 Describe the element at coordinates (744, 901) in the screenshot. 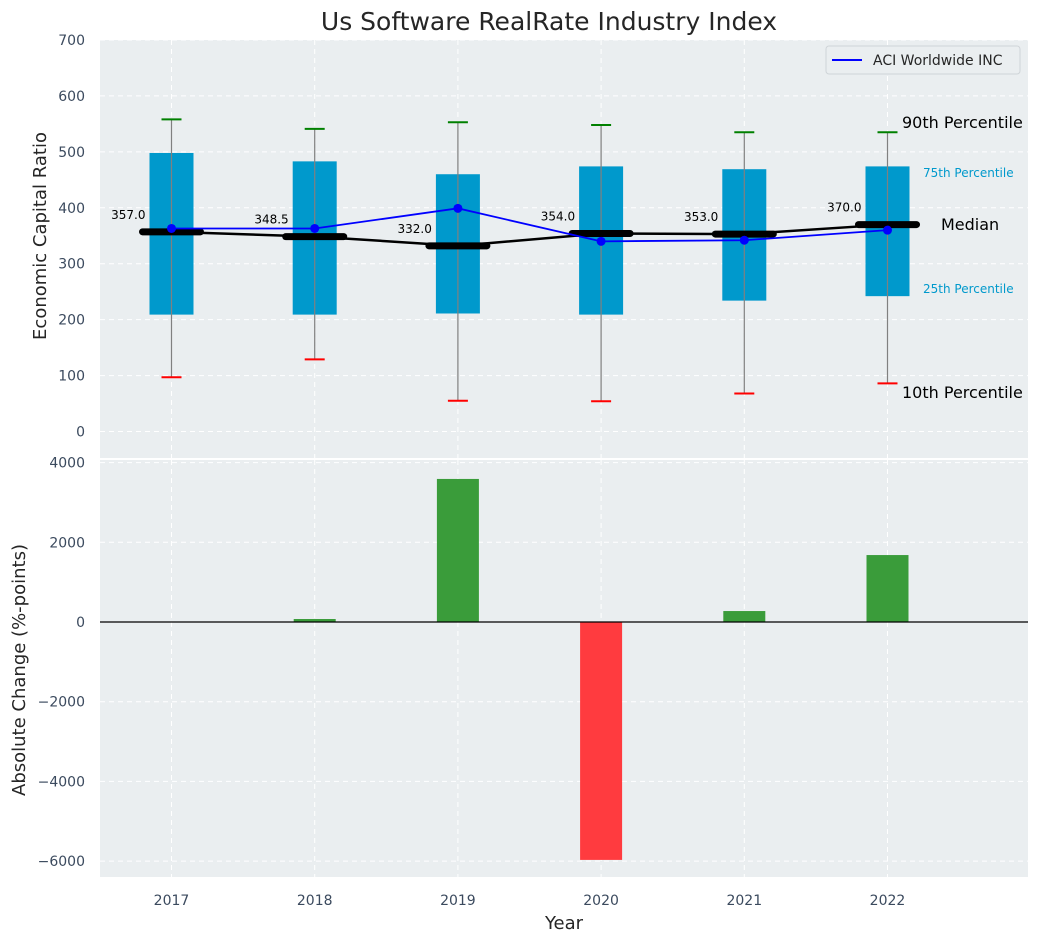

I see `x-tick-label: 2021` at that location.